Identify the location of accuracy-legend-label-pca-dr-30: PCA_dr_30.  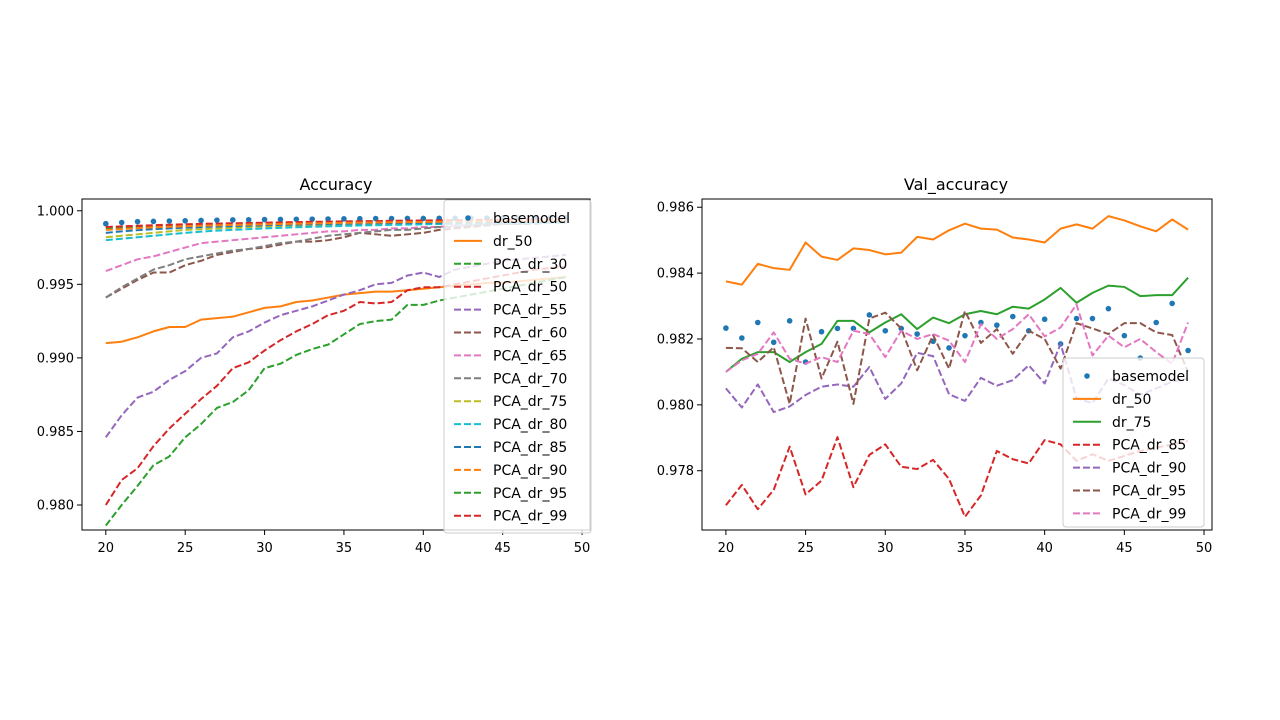
(530, 265).